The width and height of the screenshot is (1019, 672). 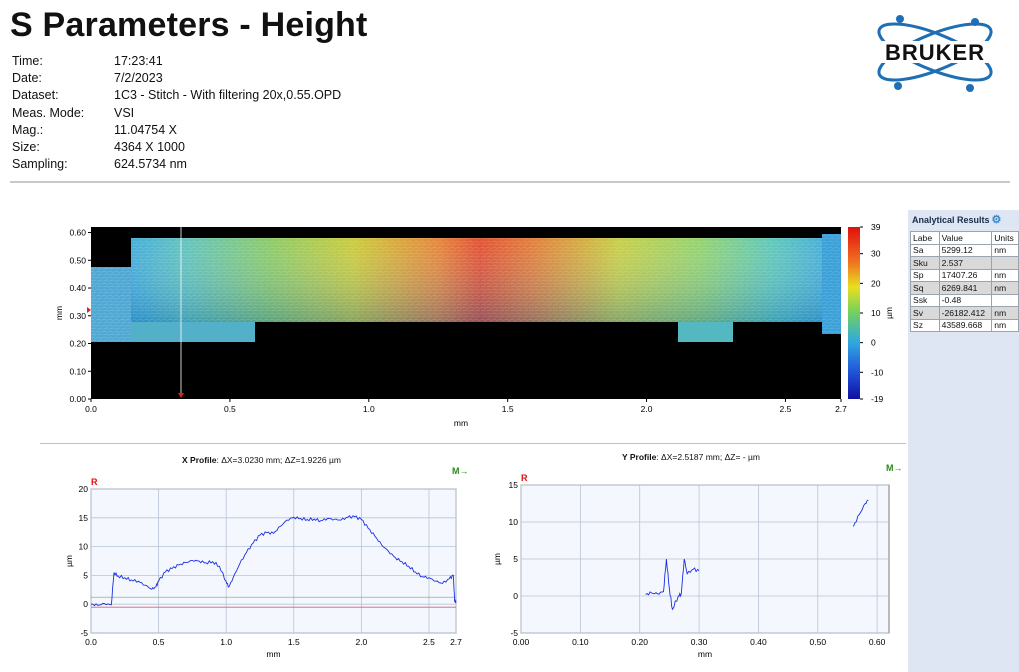 I want to click on result-label: Sp, so click(x=925, y=275).